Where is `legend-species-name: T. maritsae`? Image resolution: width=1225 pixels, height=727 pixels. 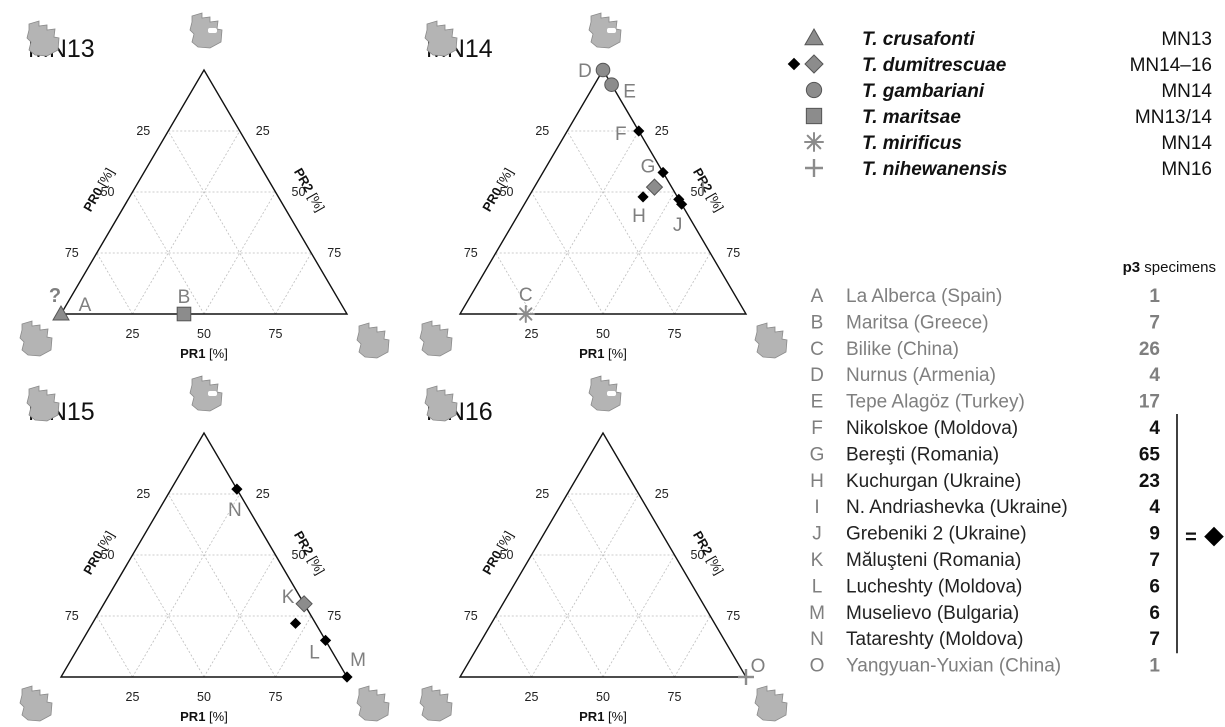
legend-species-name: T. maritsae is located at coordinates (911, 117).